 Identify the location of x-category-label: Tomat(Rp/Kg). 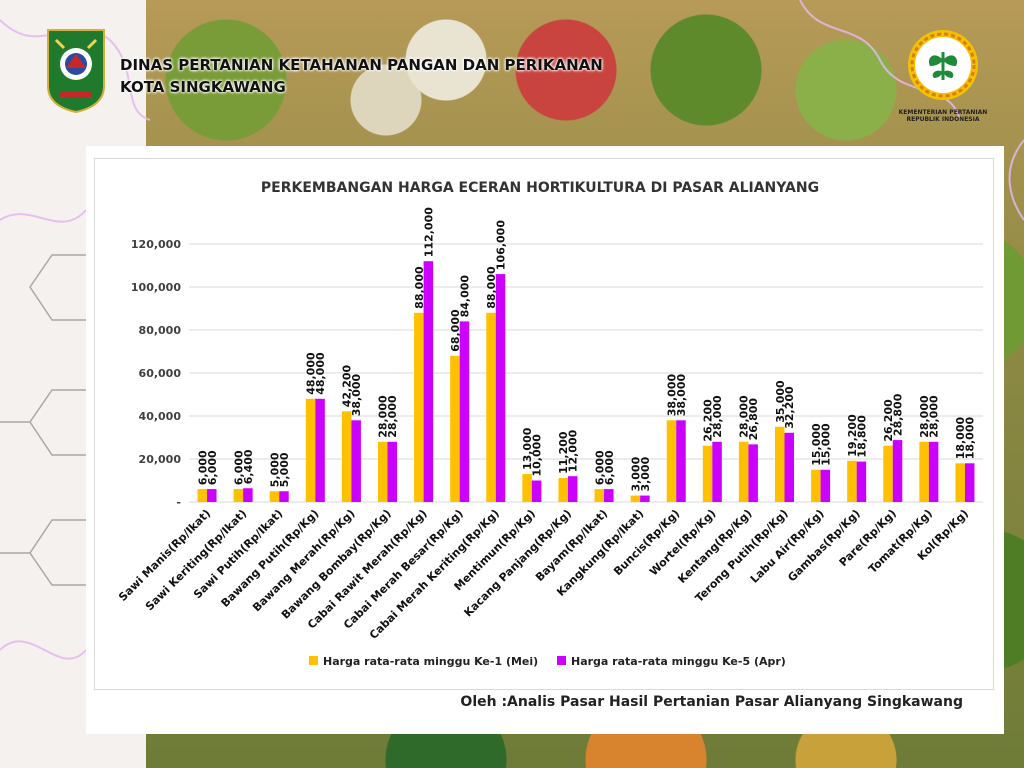
(900, 541).